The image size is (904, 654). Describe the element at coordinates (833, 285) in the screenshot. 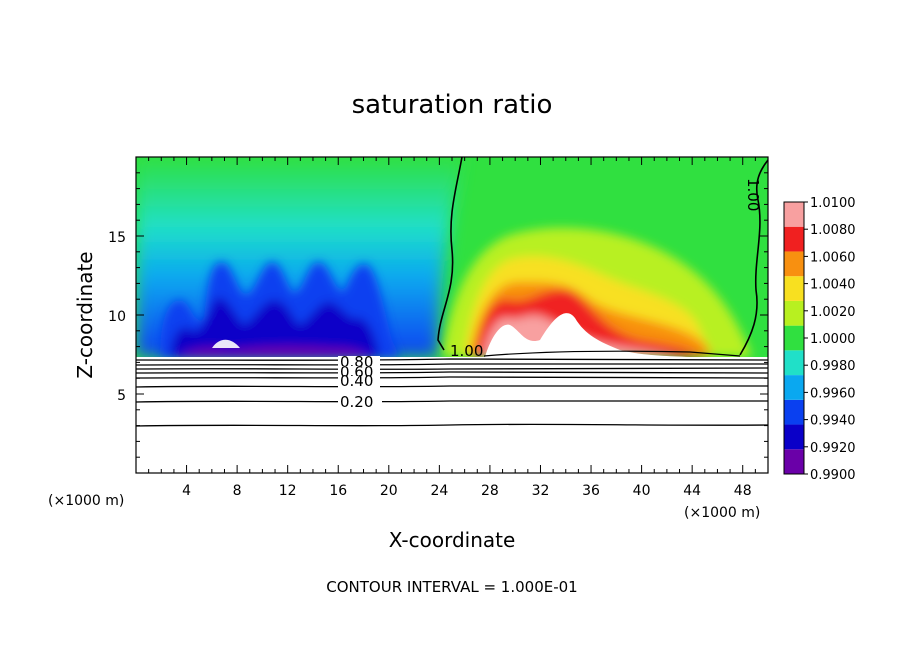

I see `colorbar-label: 1.0040` at that location.